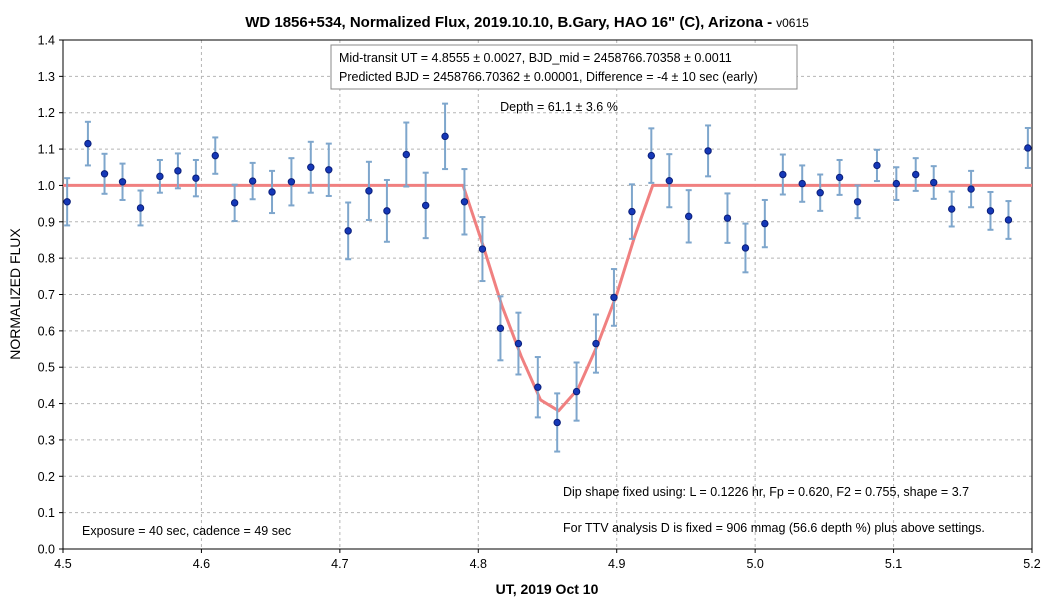 The height and width of the screenshot is (604, 1054). I want to click on depth-label: Depth = 61.1 ± 3.6 %, so click(559, 107).